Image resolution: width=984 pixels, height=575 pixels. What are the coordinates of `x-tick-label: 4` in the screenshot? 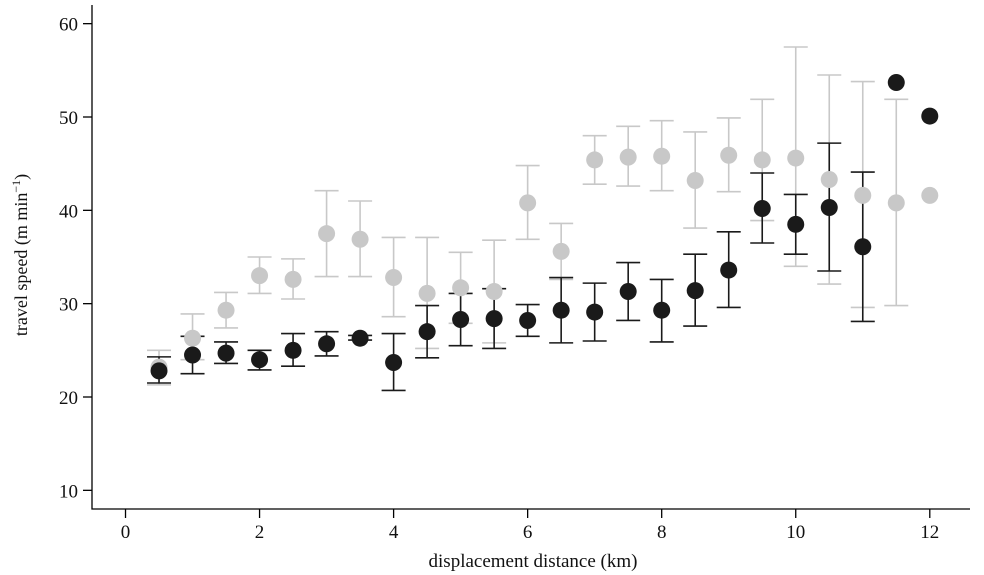 It's located at (394, 532).